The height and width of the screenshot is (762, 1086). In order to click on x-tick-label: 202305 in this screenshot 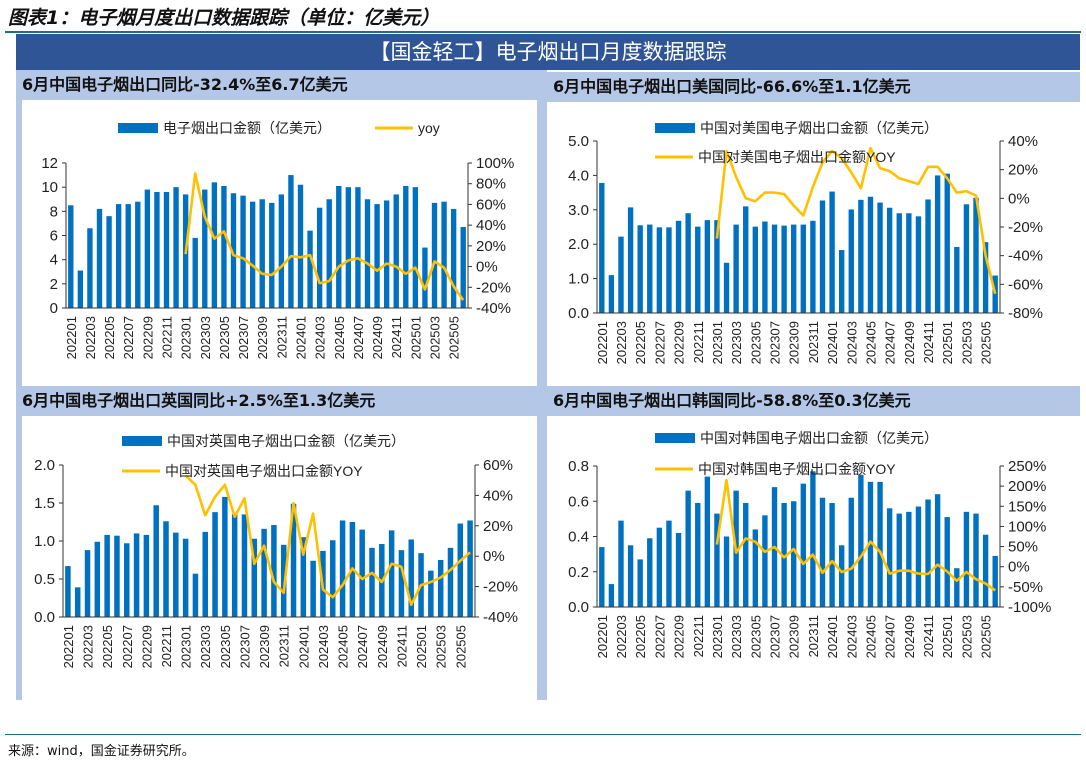, I will do `click(755, 342)`.